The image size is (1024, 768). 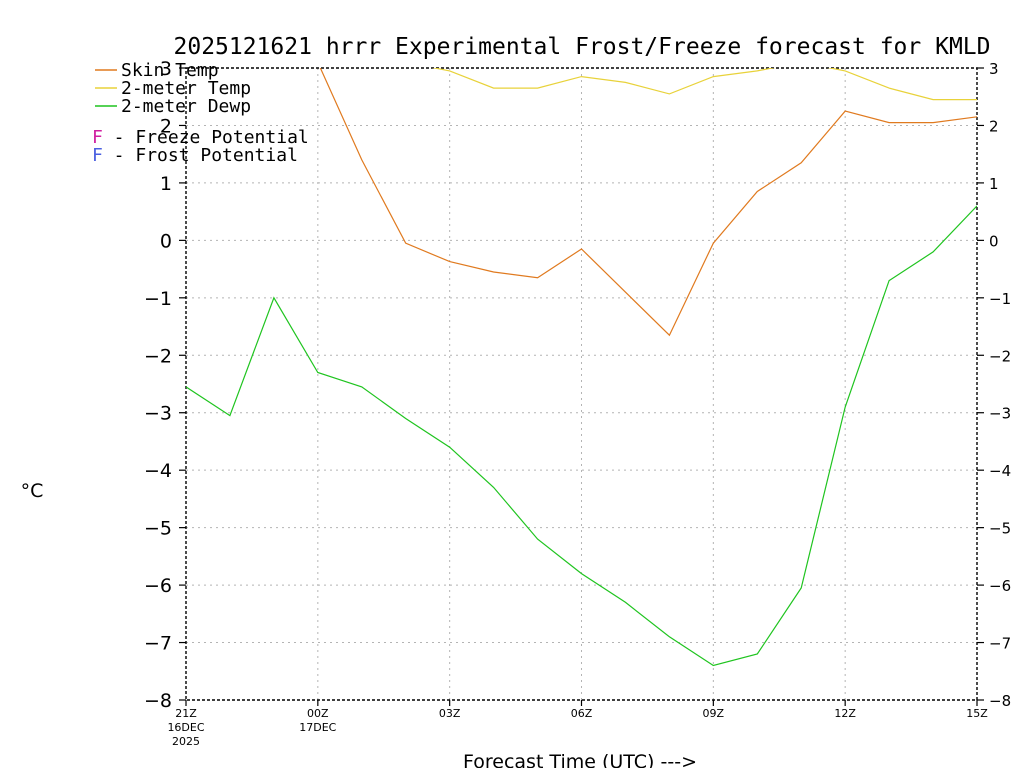 What do you see at coordinates (845, 713) in the screenshot?
I see `xtick-label: 12Z` at bounding box center [845, 713].